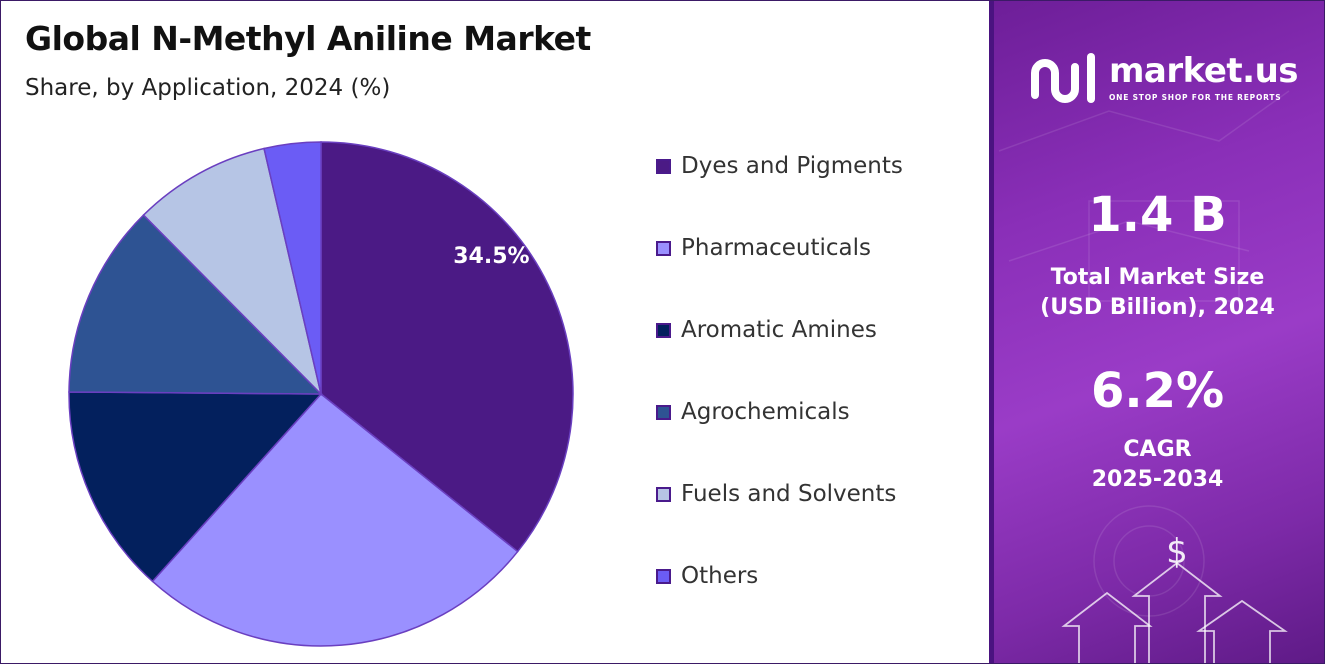 This screenshot has height=664, width=1325. Describe the element at coordinates (1177, 552) in the screenshot. I see `dollar-sign-icon: $` at that location.